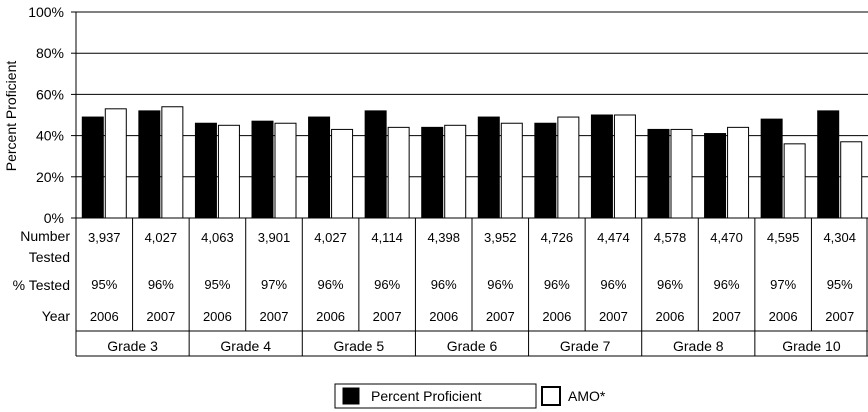 The height and width of the screenshot is (412, 868). I want to click on table-cell-number-tested: 4,114, so click(387, 237).